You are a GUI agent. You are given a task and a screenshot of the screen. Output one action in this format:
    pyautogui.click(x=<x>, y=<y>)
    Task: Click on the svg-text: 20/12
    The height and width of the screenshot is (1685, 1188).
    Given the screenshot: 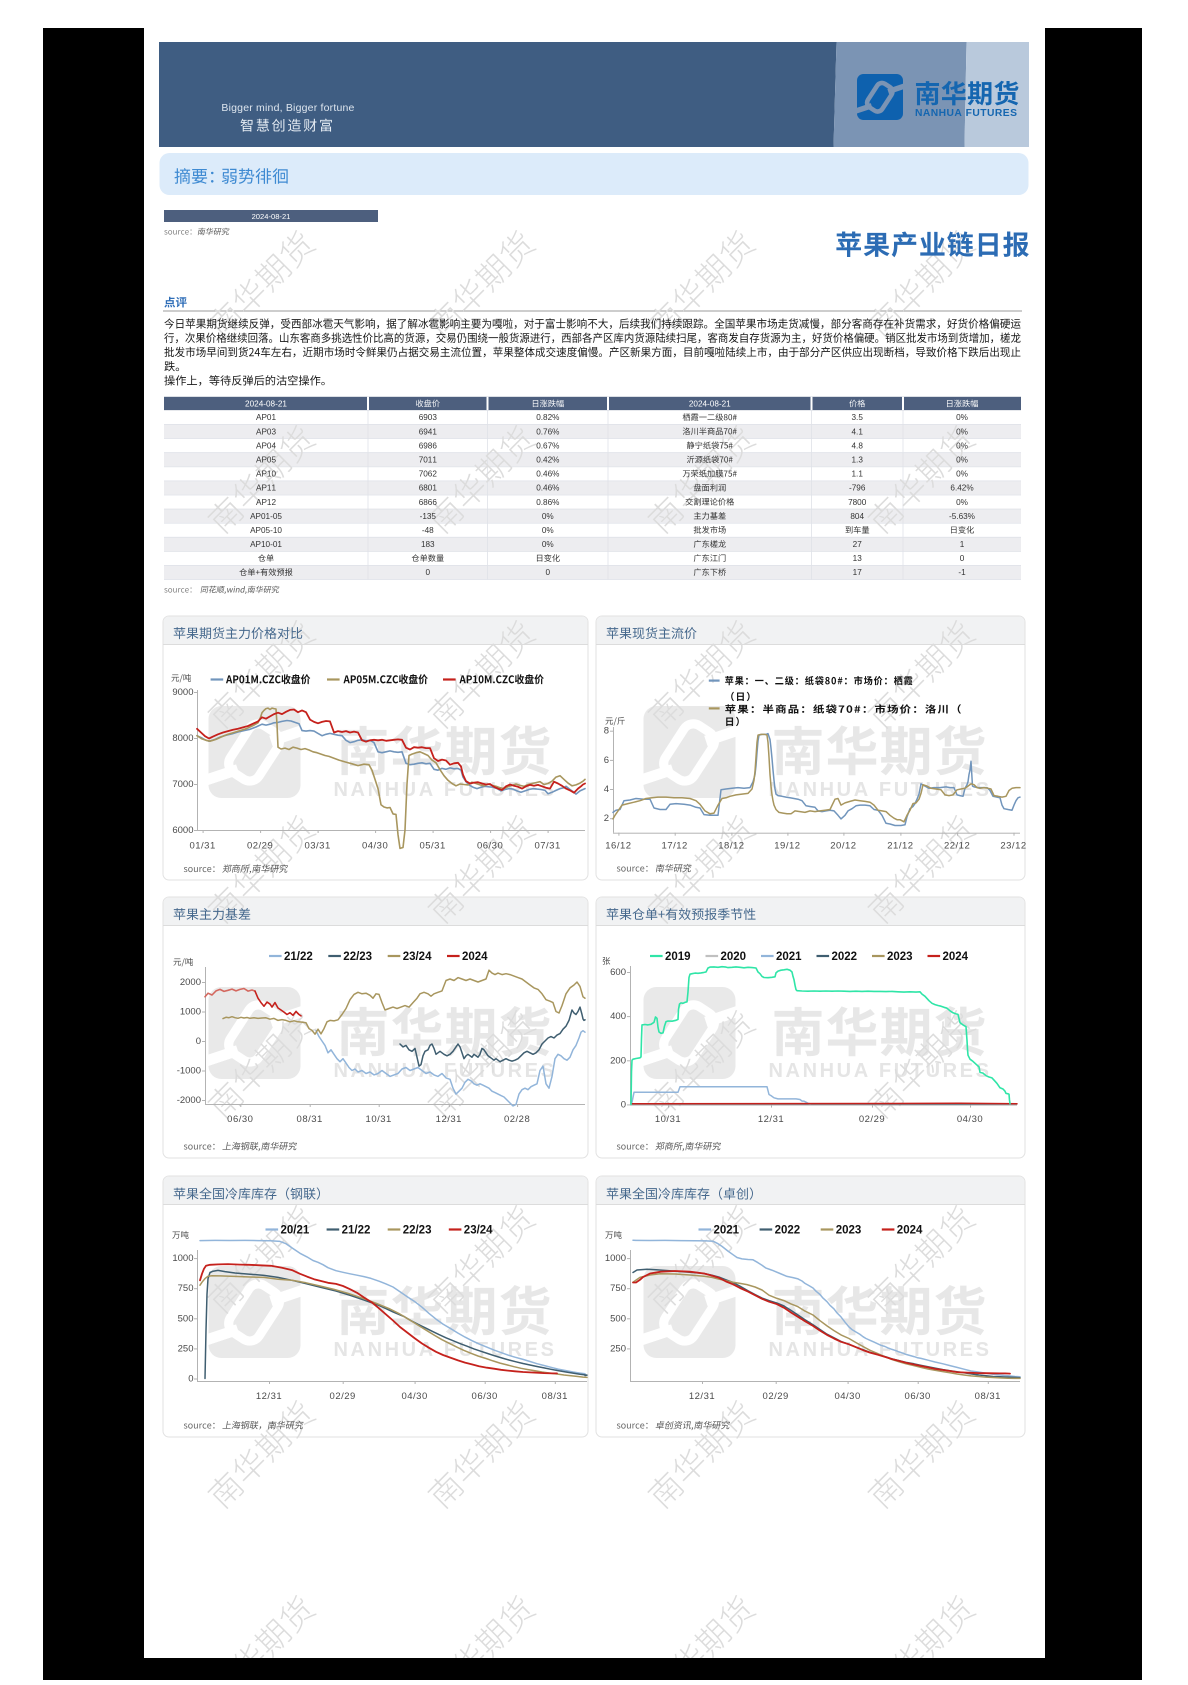 What is the action you would take?
    pyautogui.click(x=843, y=846)
    